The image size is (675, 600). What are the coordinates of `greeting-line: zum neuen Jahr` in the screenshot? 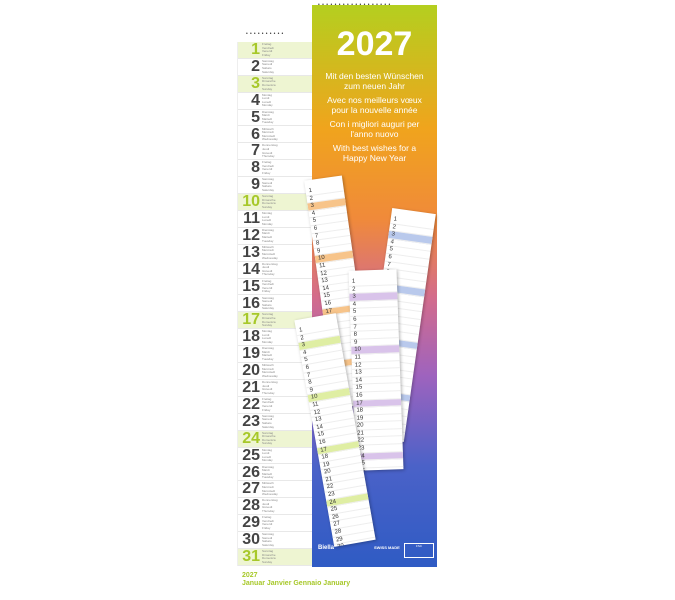 It's located at (374, 86).